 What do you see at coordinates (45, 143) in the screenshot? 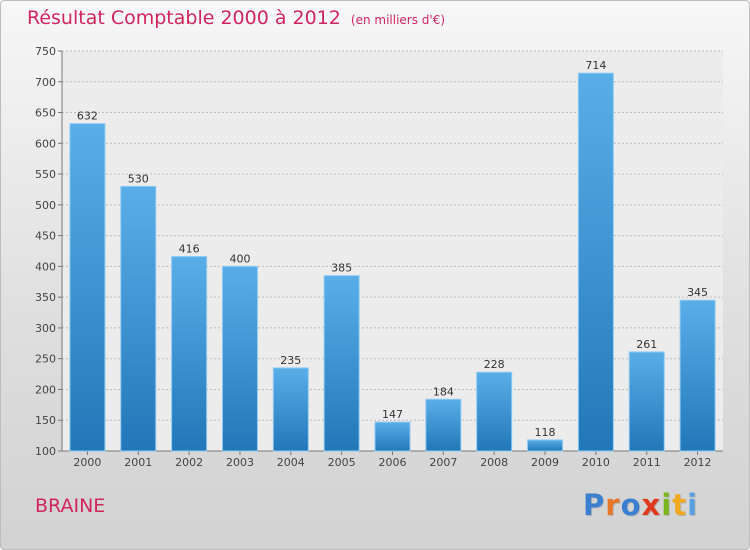
I see `y-tick-label: 600` at bounding box center [45, 143].